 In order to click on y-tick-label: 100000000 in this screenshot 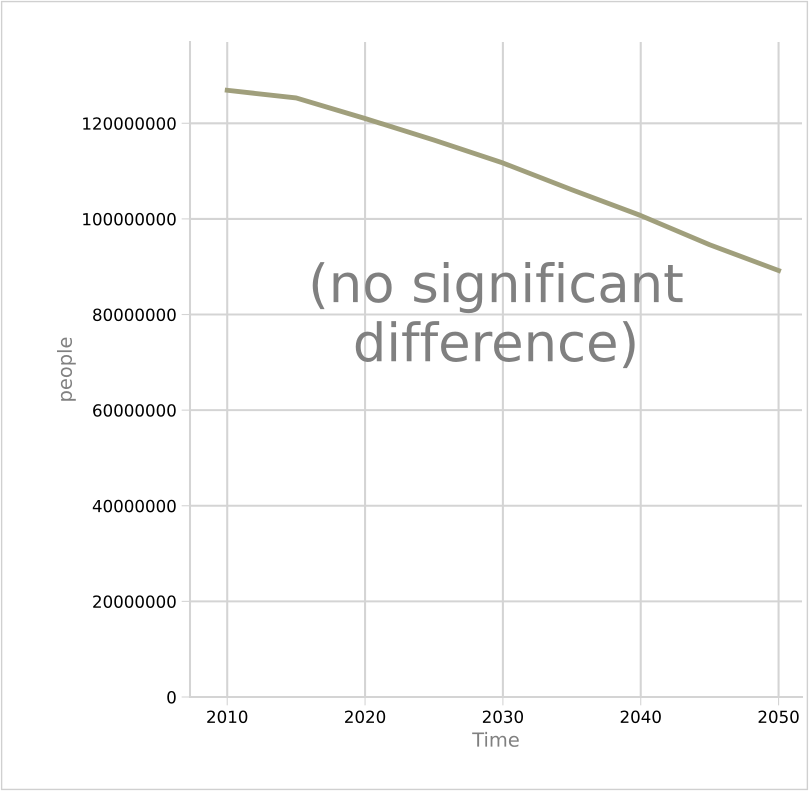, I will do `click(129, 219)`.